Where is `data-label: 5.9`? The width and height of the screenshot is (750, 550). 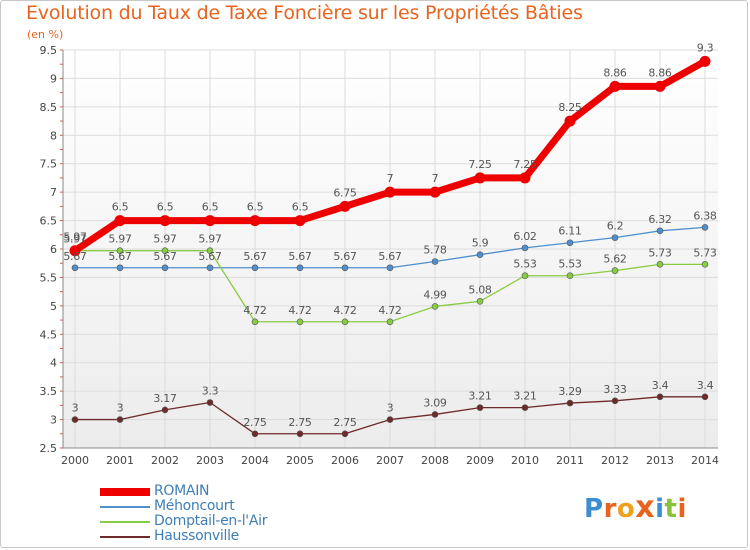
data-label: 5.9 is located at coordinates (480, 243).